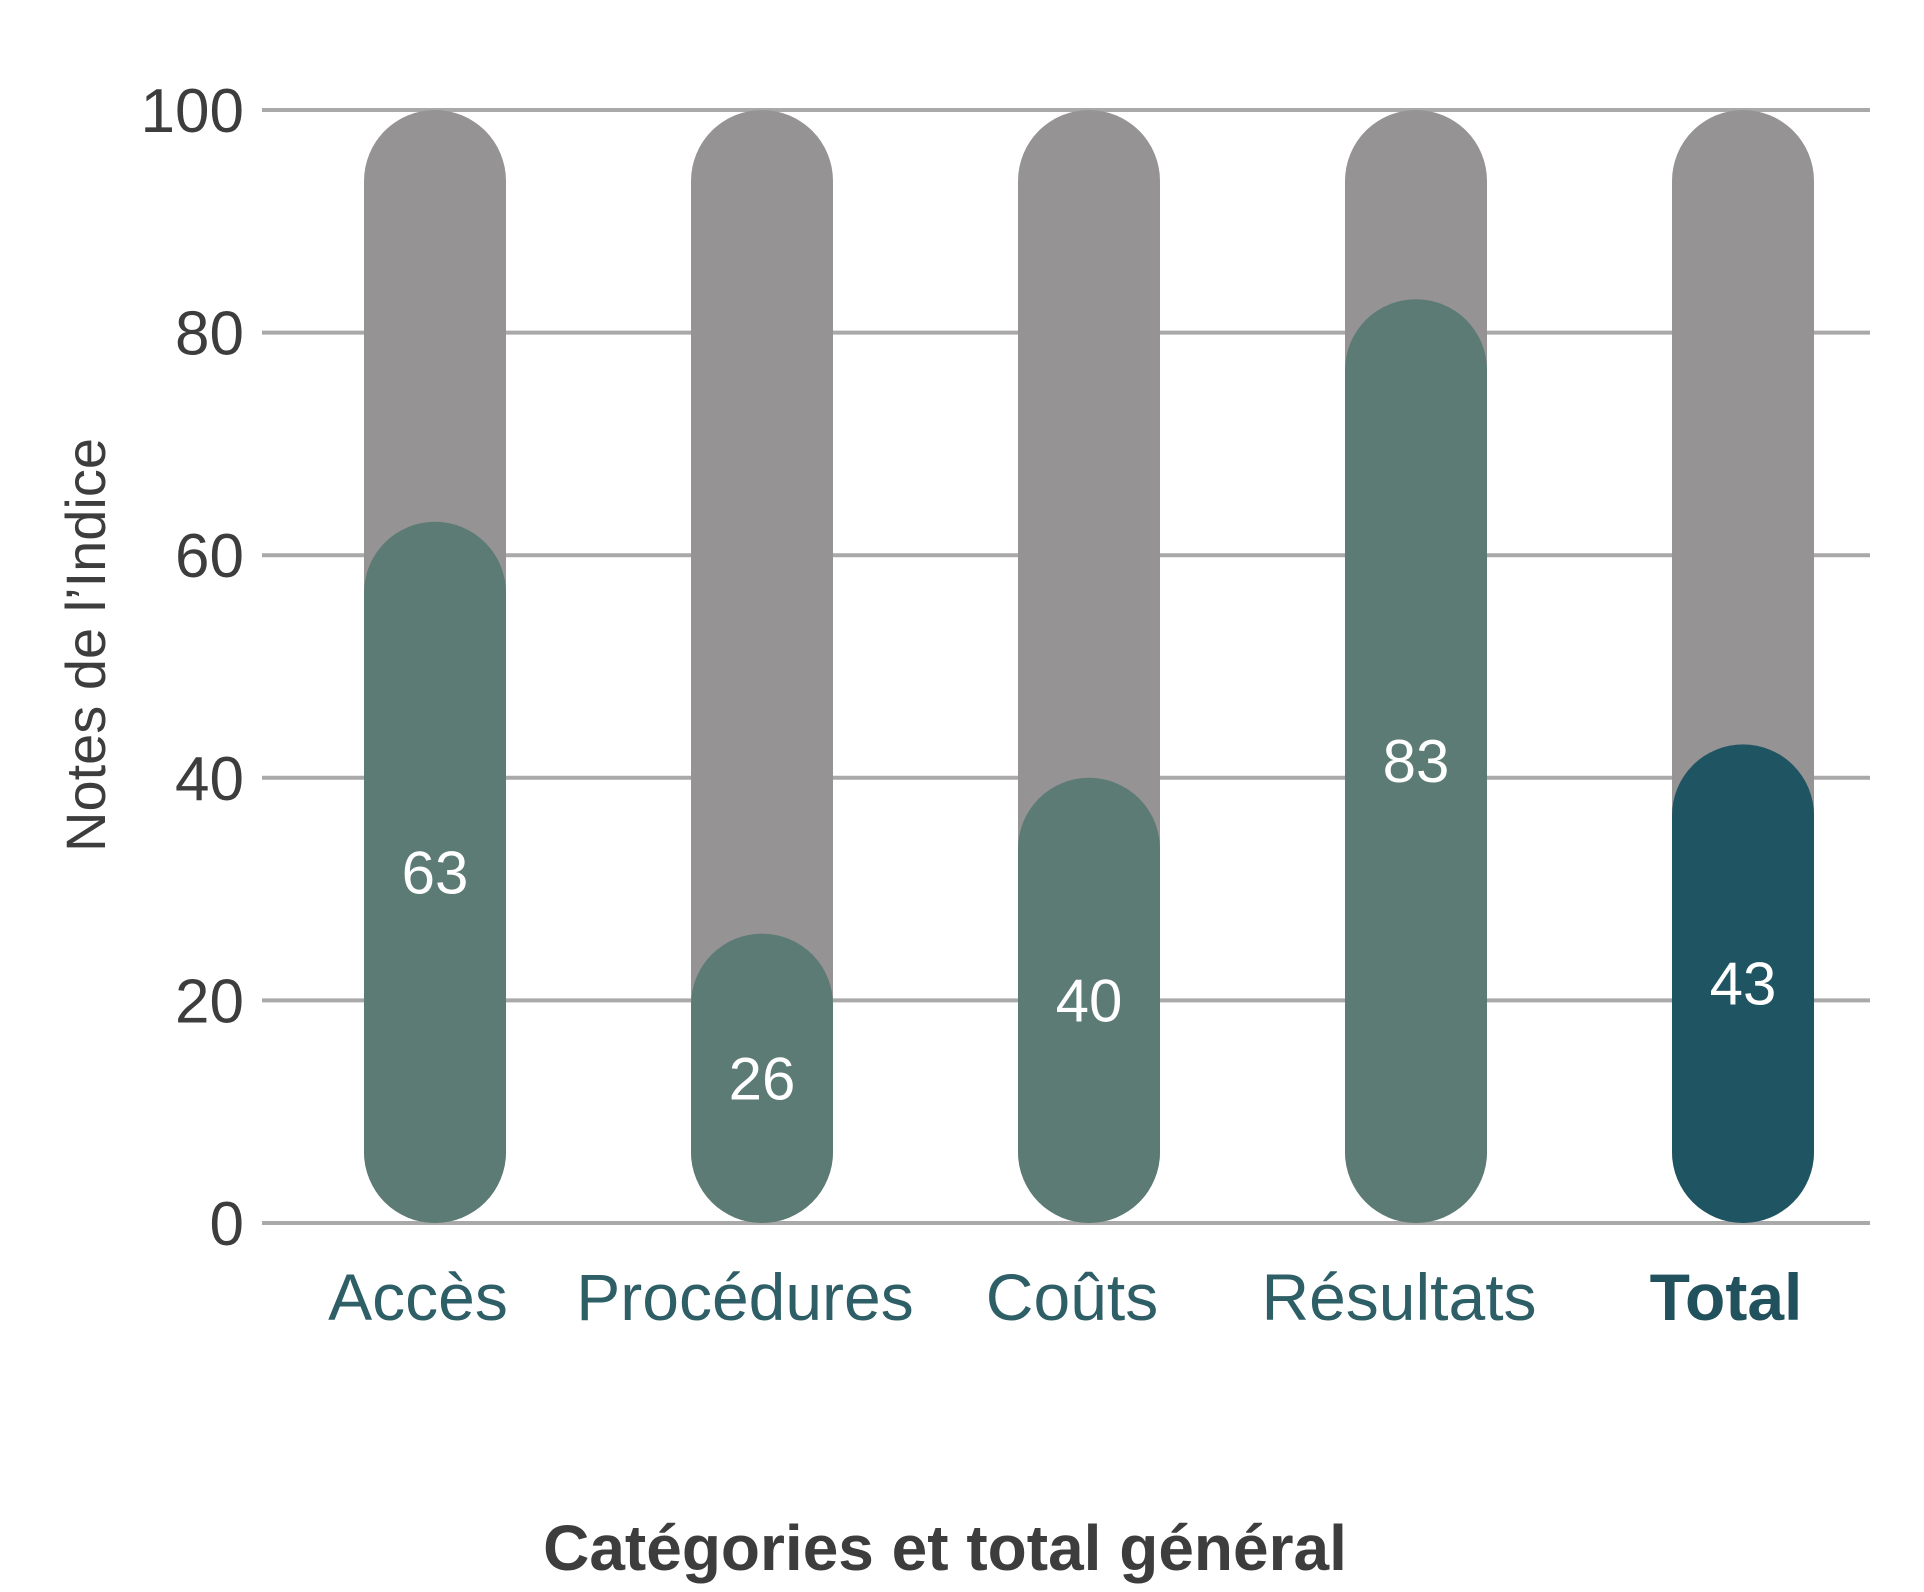 The height and width of the screenshot is (1592, 1924). What do you see at coordinates (945, 1548) in the screenshot?
I see `x-axis-title: Catégories et total général` at bounding box center [945, 1548].